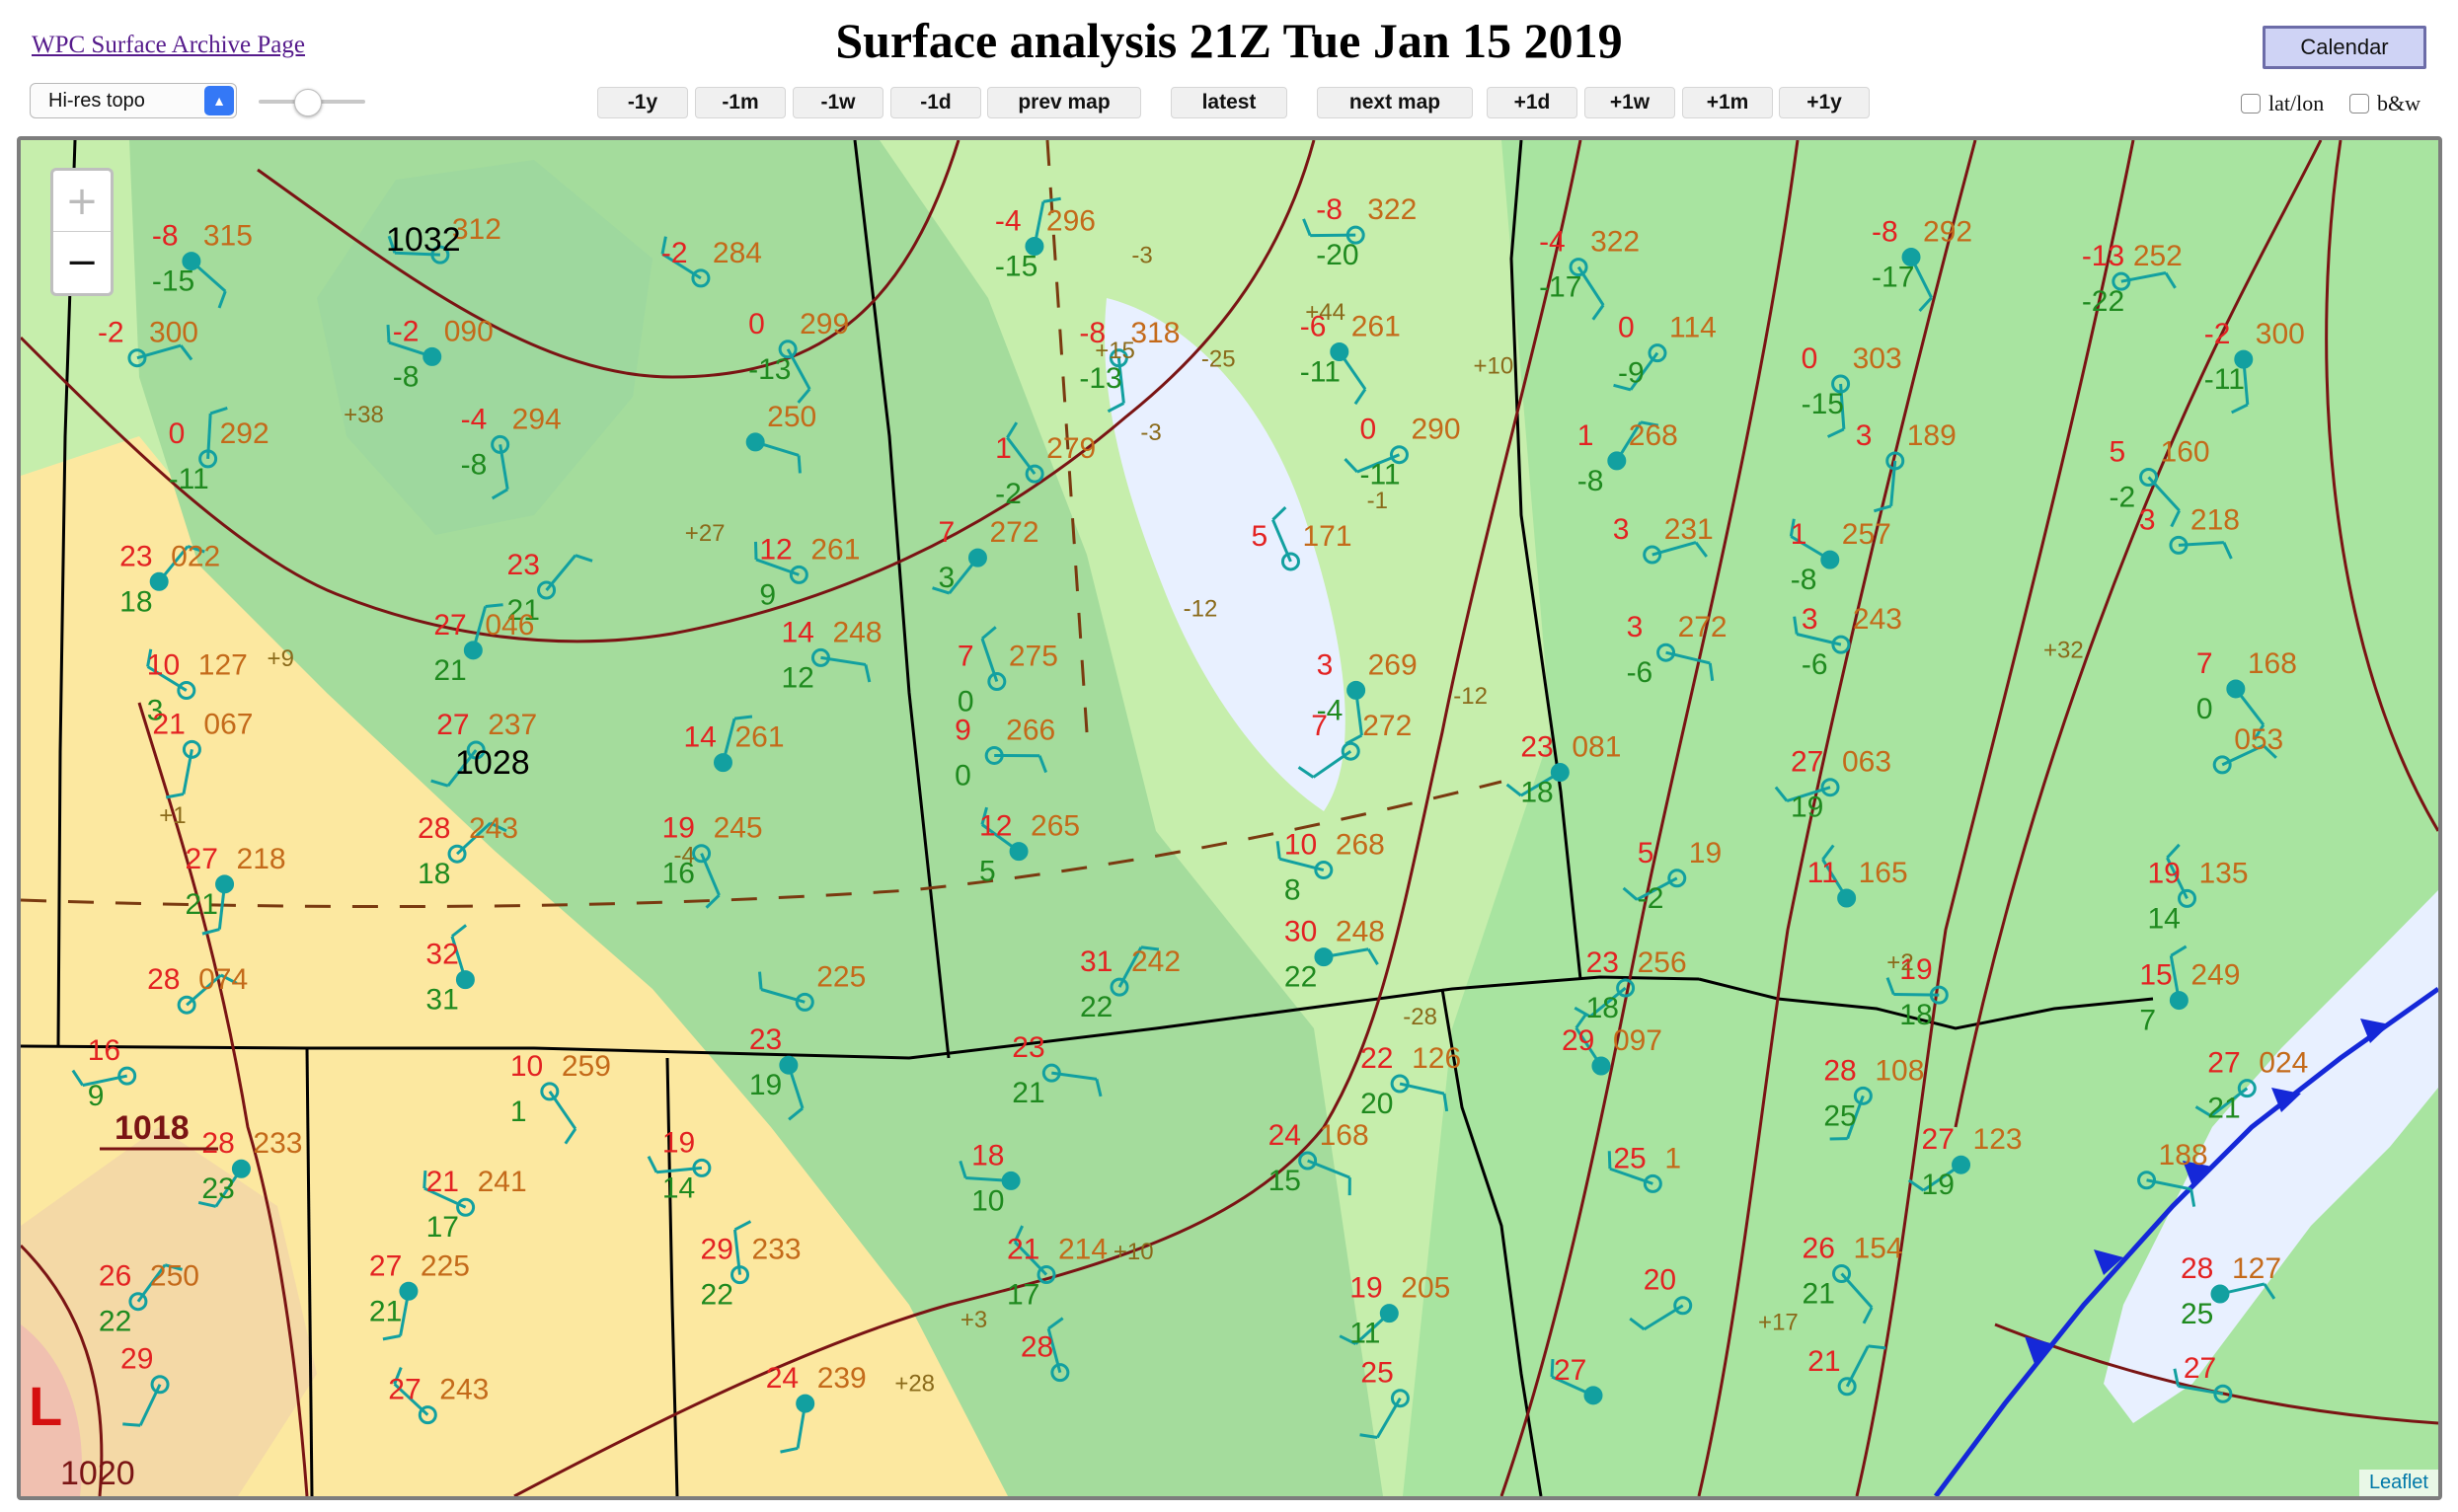 This screenshot has width=2458, height=1512. Describe the element at coordinates (675, 253) in the screenshot. I see `temperature-label: -2` at that location.